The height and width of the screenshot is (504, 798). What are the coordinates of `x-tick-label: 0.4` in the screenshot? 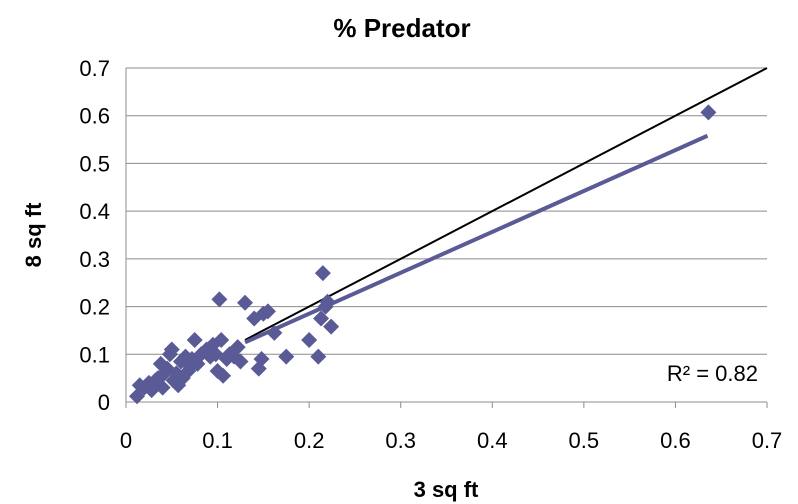 It's located at (492, 440).